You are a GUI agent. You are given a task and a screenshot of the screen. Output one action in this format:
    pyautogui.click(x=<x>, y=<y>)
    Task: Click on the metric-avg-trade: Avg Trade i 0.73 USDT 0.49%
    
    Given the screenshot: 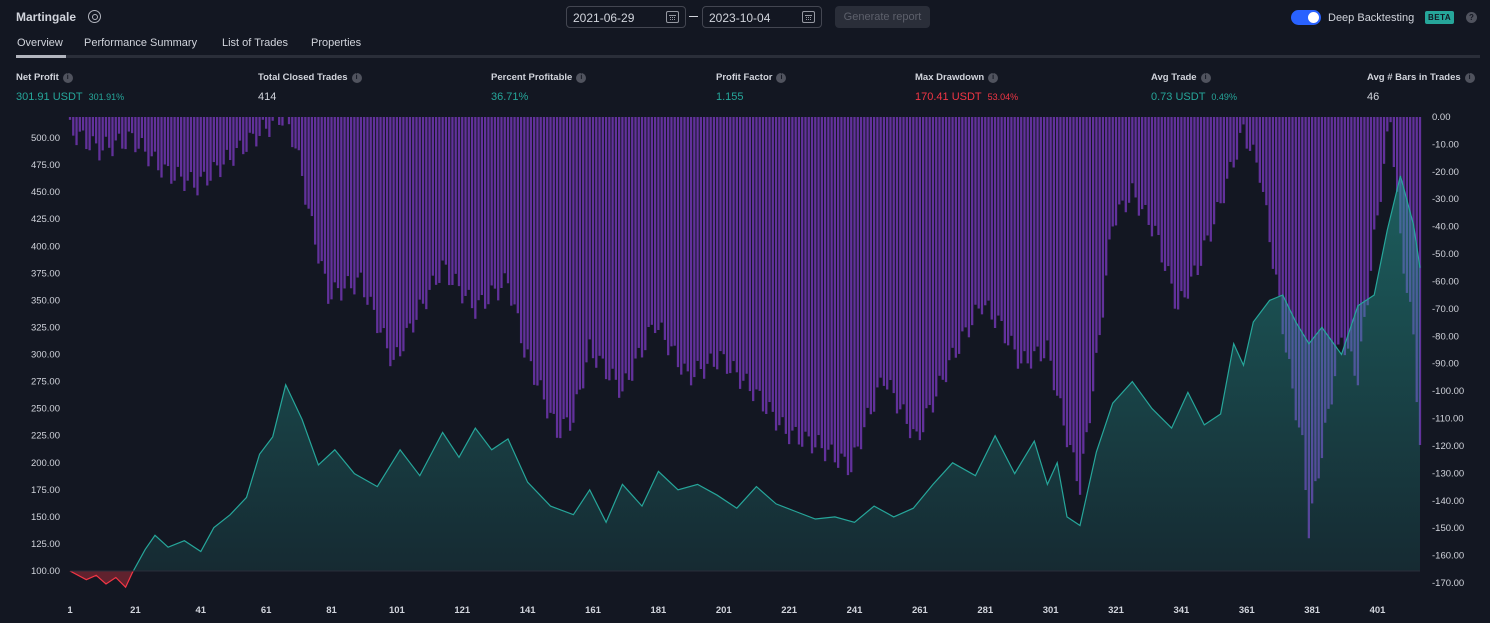 What is the action you would take?
    pyautogui.click(x=1194, y=88)
    